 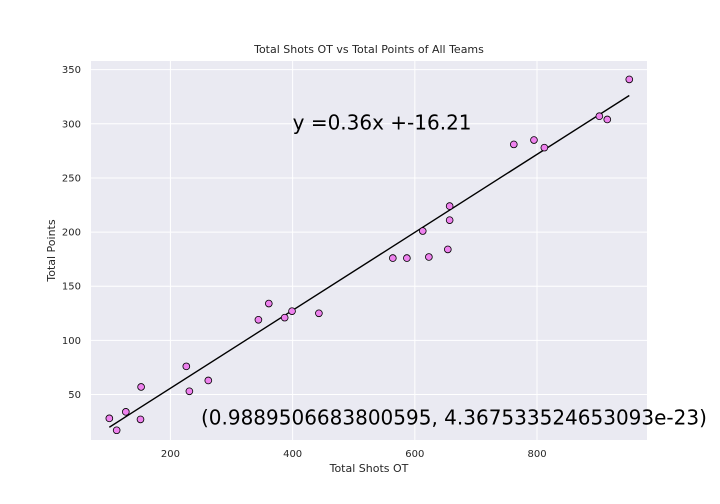 I want to click on y-tick-label: 200, so click(x=71, y=233).